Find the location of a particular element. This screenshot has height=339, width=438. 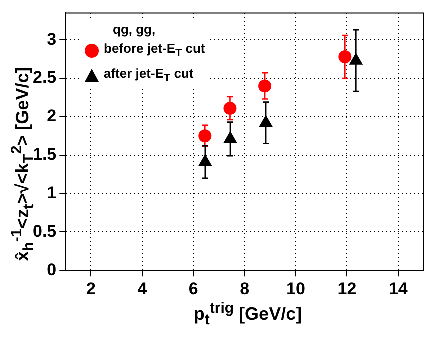

x-tick-label: 8 is located at coordinates (245, 288).